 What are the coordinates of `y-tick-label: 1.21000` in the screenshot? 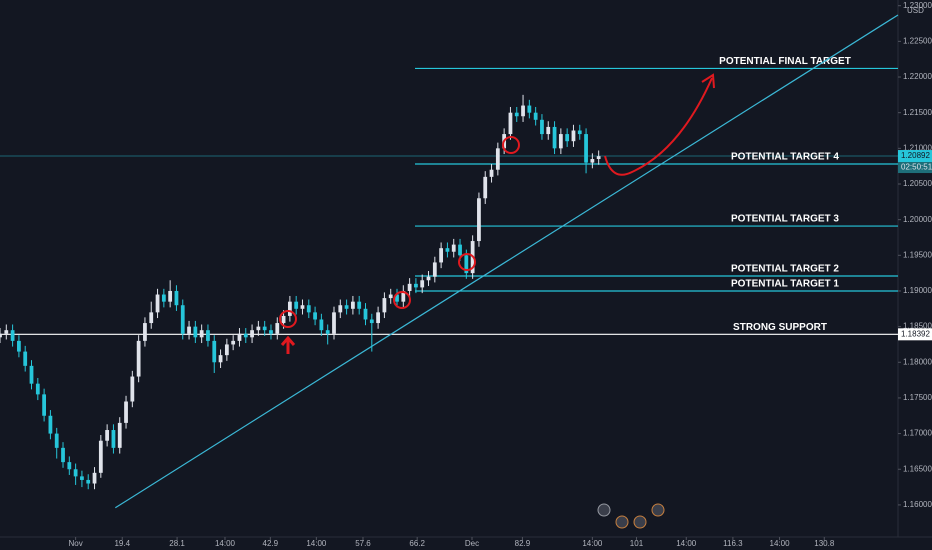 It's located at (917, 147).